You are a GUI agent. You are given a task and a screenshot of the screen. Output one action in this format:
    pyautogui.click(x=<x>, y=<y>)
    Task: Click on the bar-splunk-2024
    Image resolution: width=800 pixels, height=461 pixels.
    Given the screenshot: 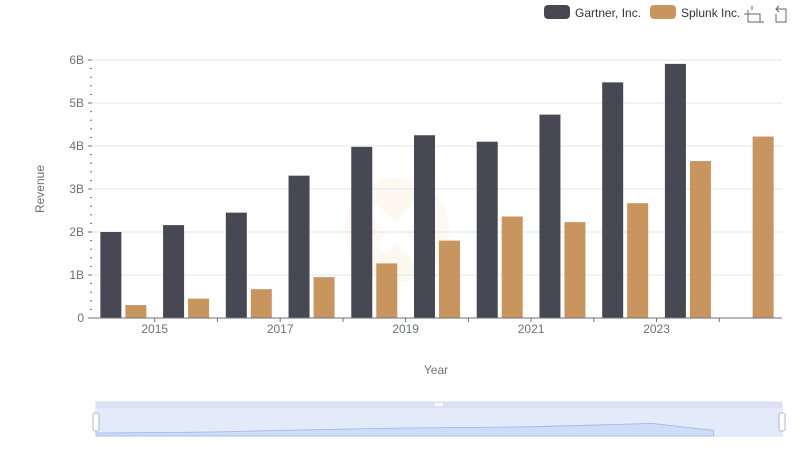 What is the action you would take?
    pyautogui.click(x=763, y=227)
    